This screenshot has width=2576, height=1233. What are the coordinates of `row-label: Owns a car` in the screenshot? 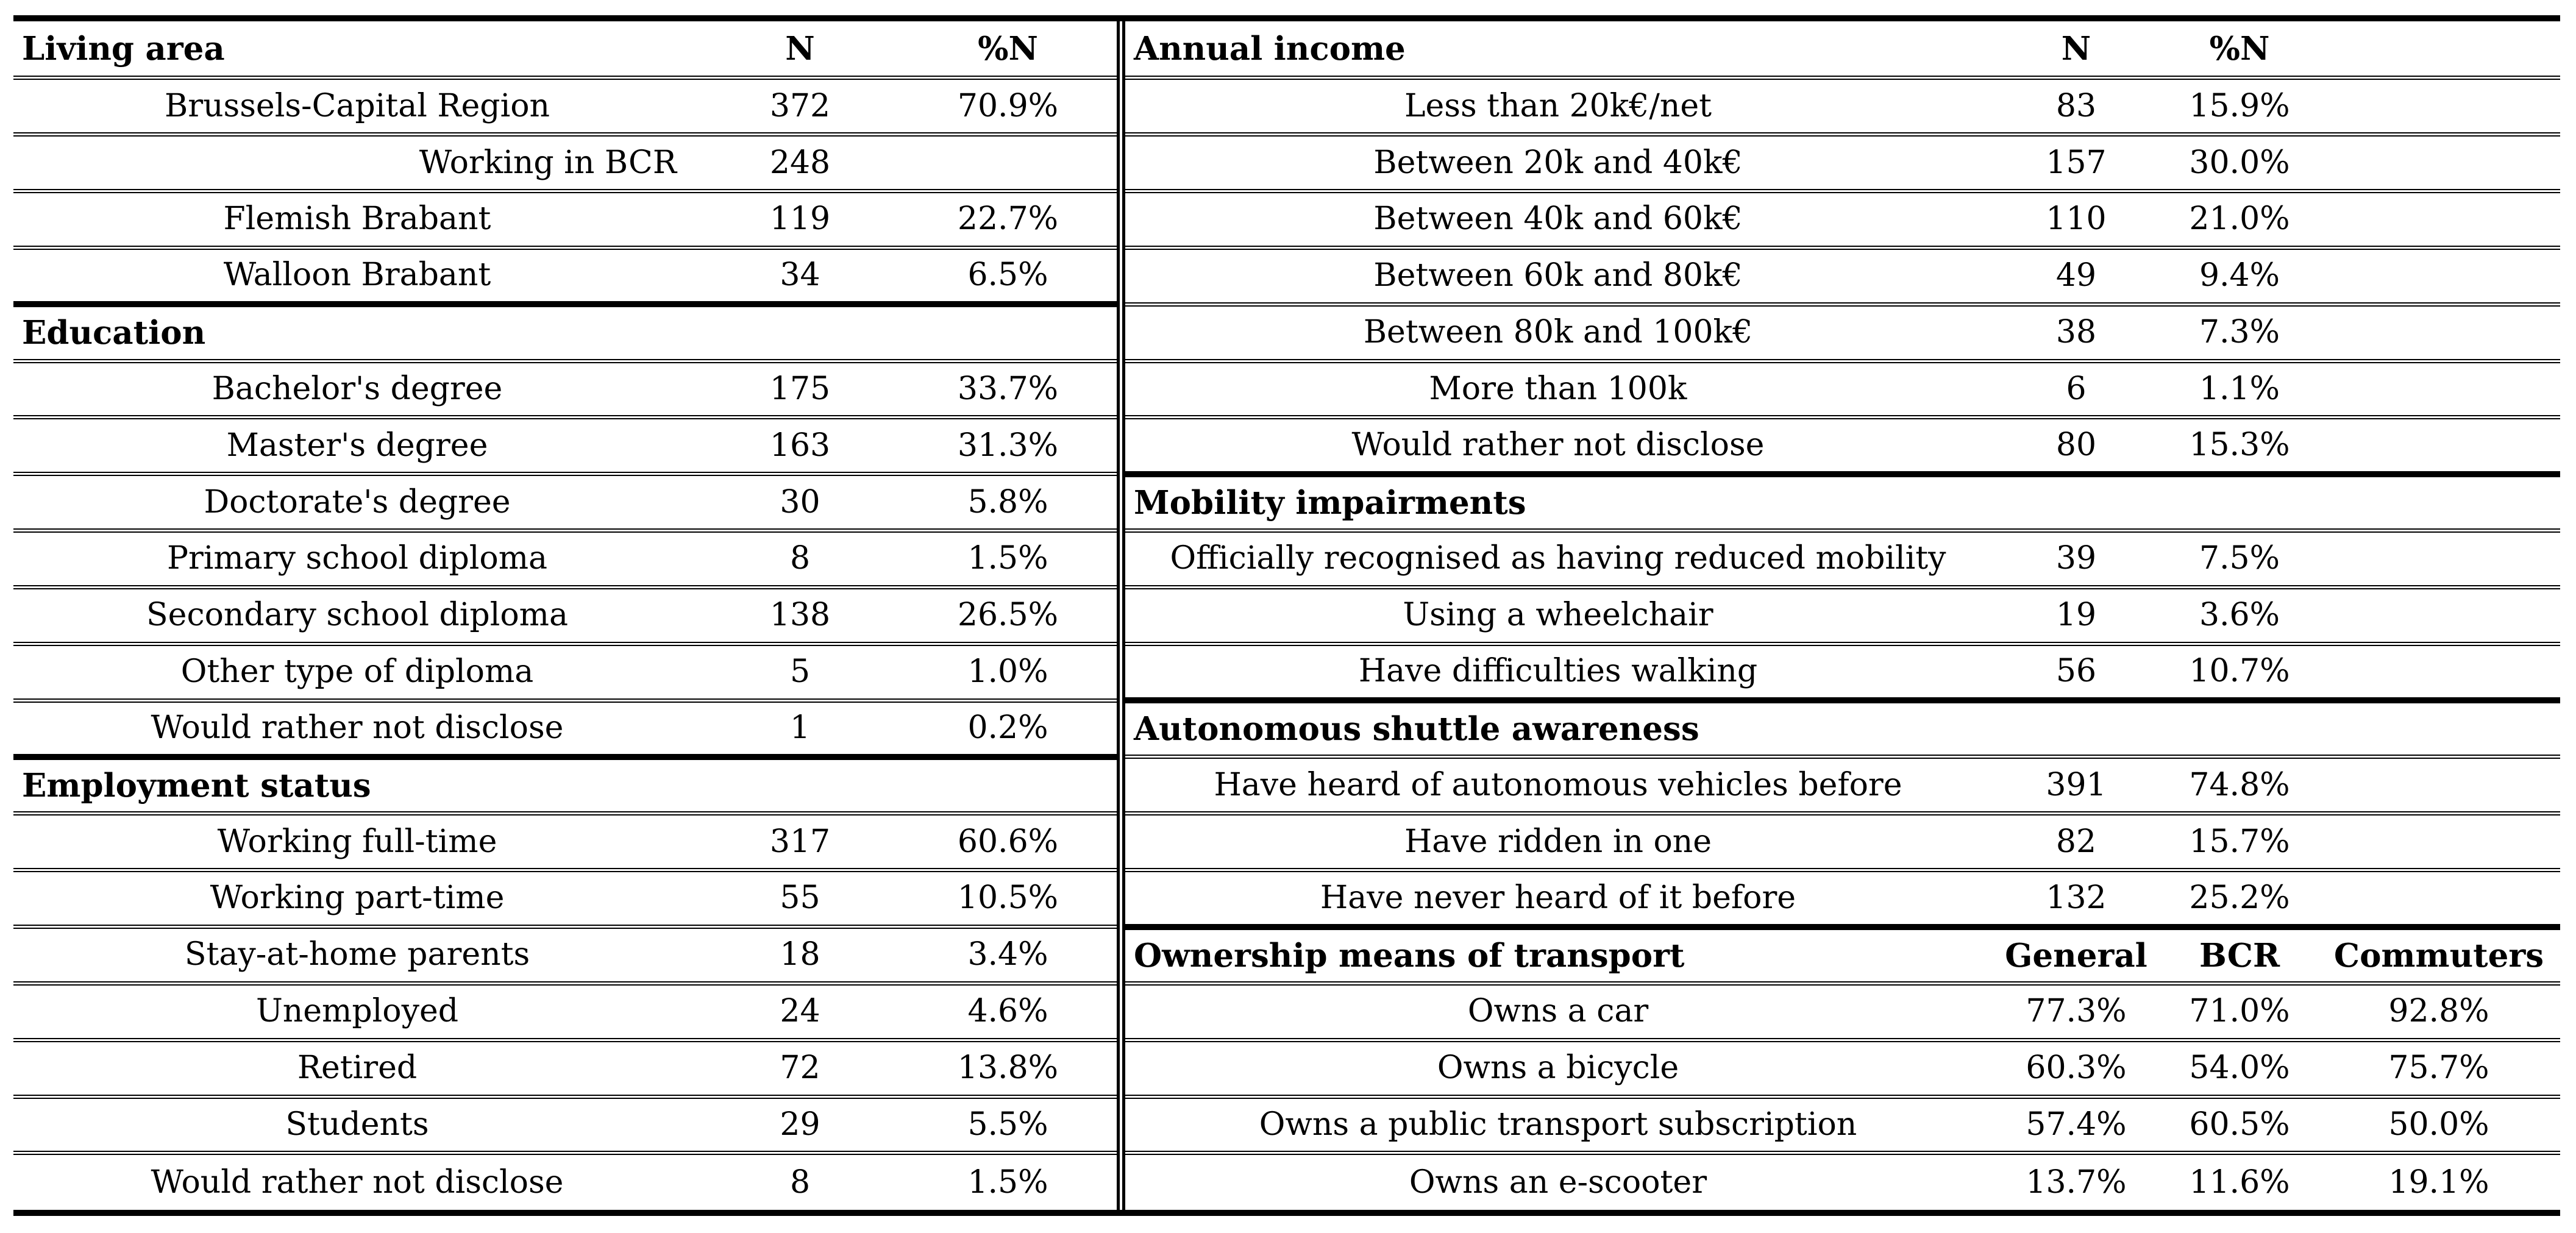 It's located at (1558, 1010).